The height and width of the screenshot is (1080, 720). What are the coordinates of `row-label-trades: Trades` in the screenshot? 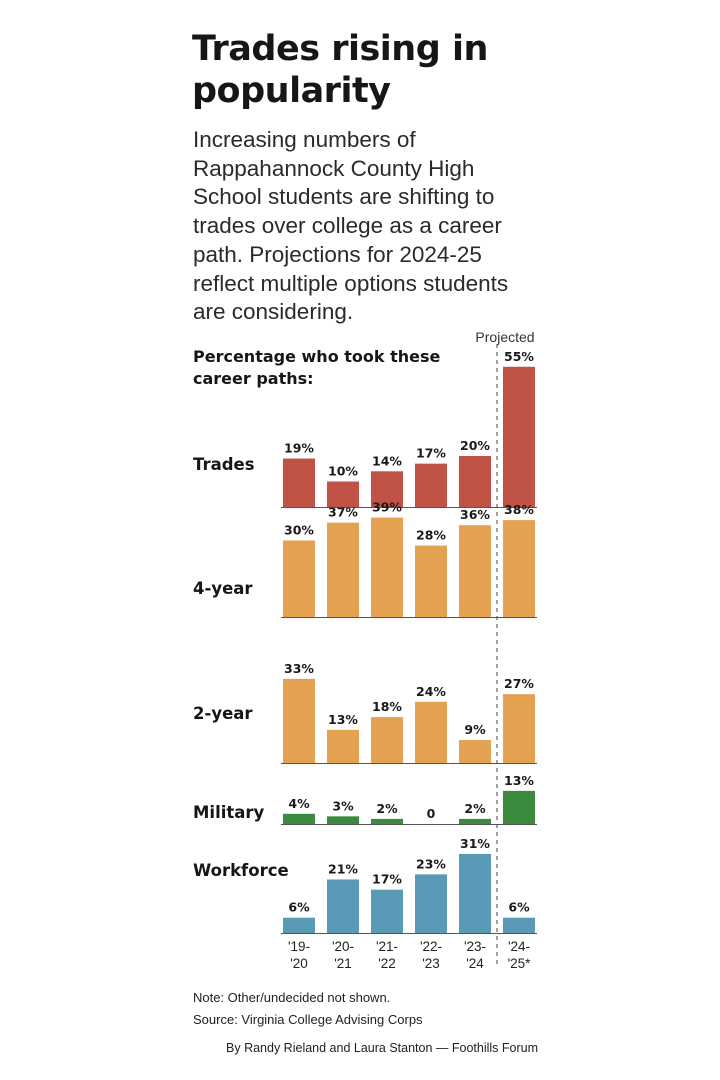 It's located at (224, 464).